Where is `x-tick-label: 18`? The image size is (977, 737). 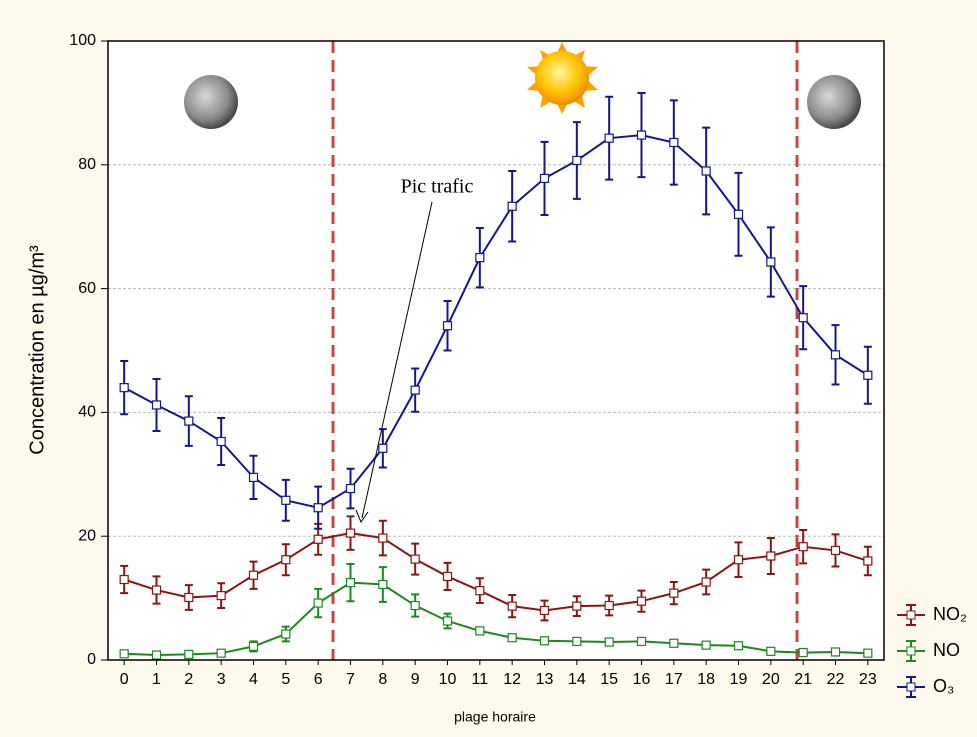 x-tick-label: 18 is located at coordinates (706, 679).